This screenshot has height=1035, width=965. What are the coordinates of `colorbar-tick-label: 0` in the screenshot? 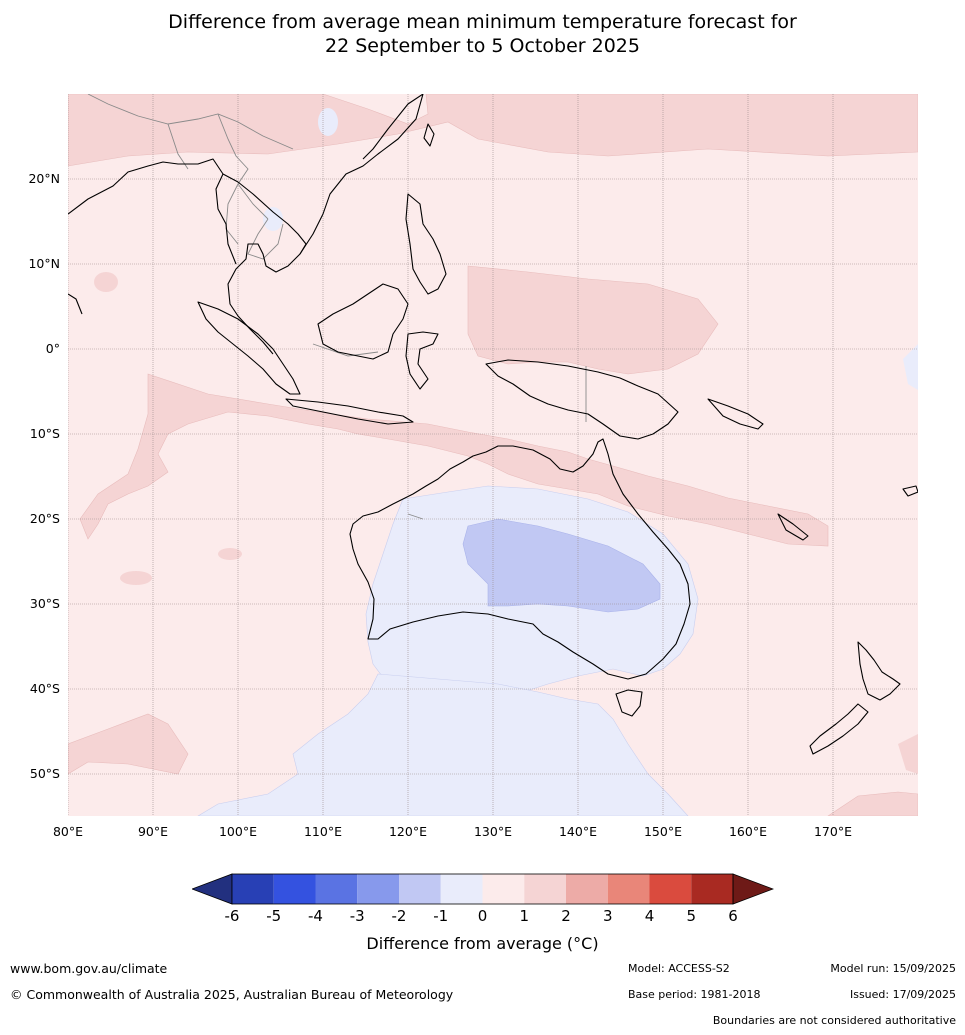 It's located at (482, 916).